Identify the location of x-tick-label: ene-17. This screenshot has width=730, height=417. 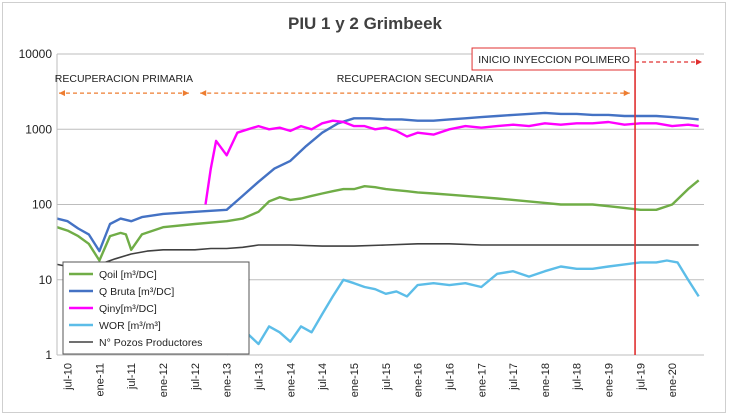
(482, 380).